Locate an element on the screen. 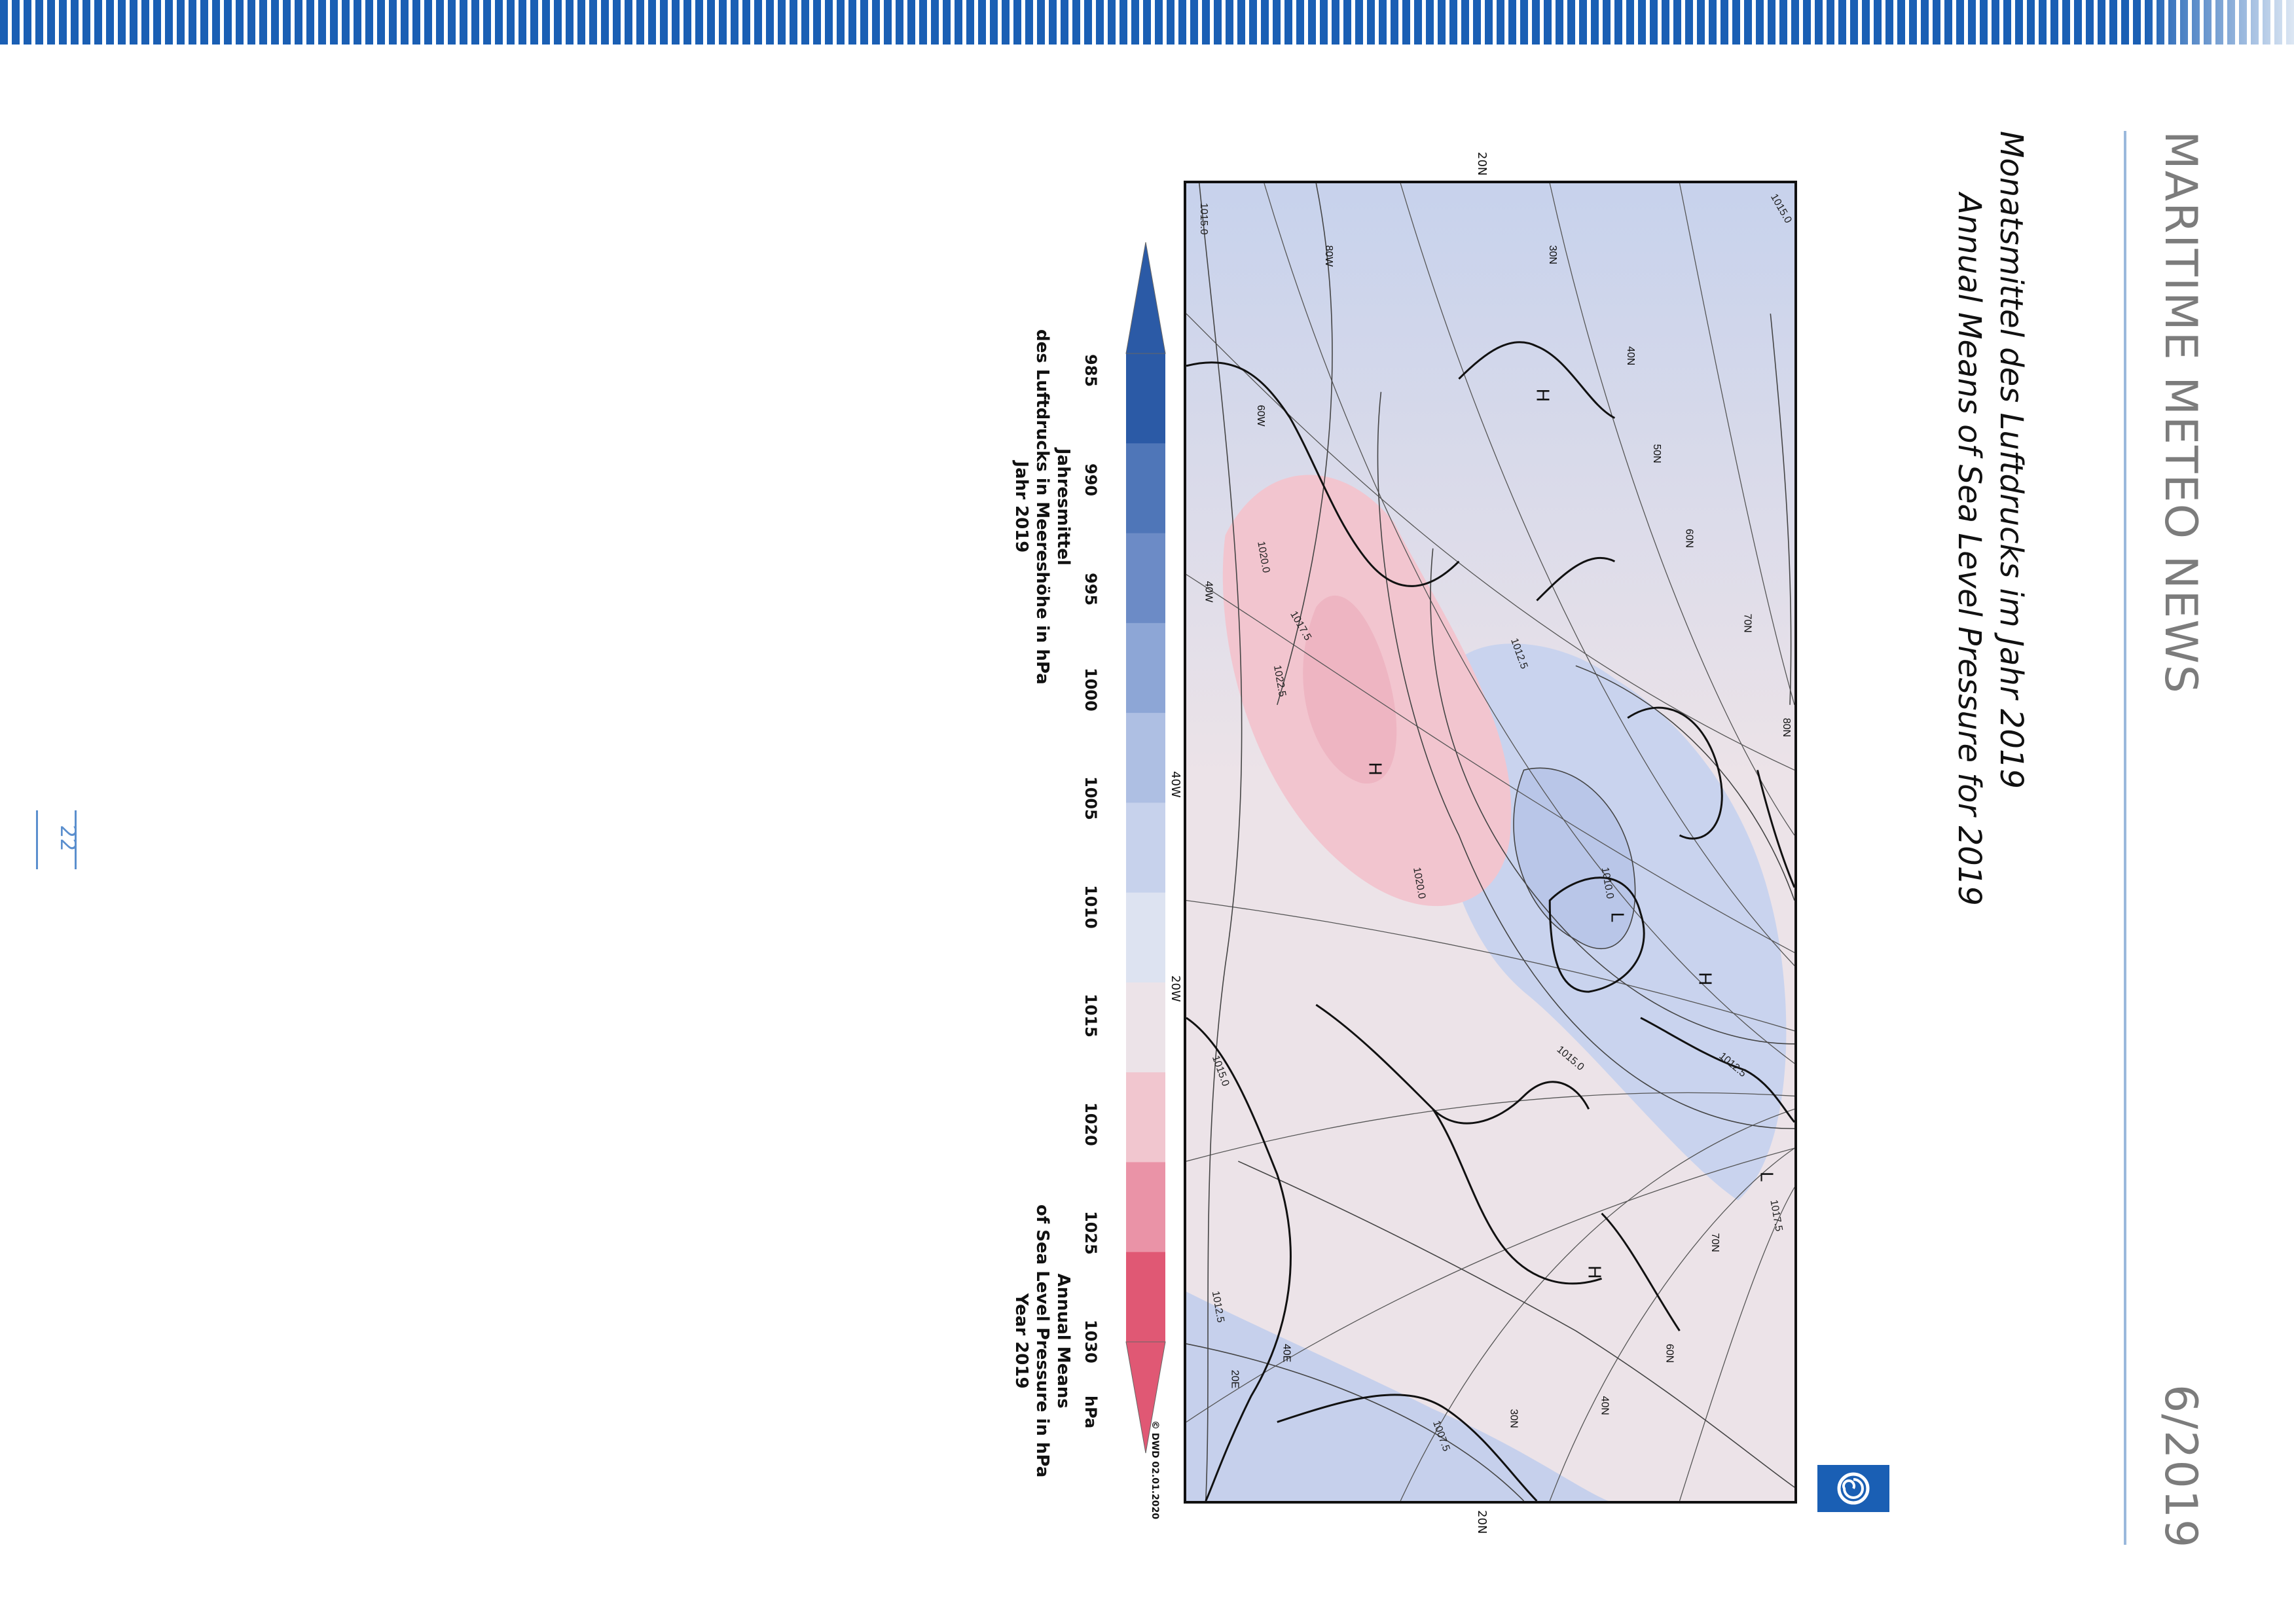  header-stripe-fade is located at coordinates (2218, 22).